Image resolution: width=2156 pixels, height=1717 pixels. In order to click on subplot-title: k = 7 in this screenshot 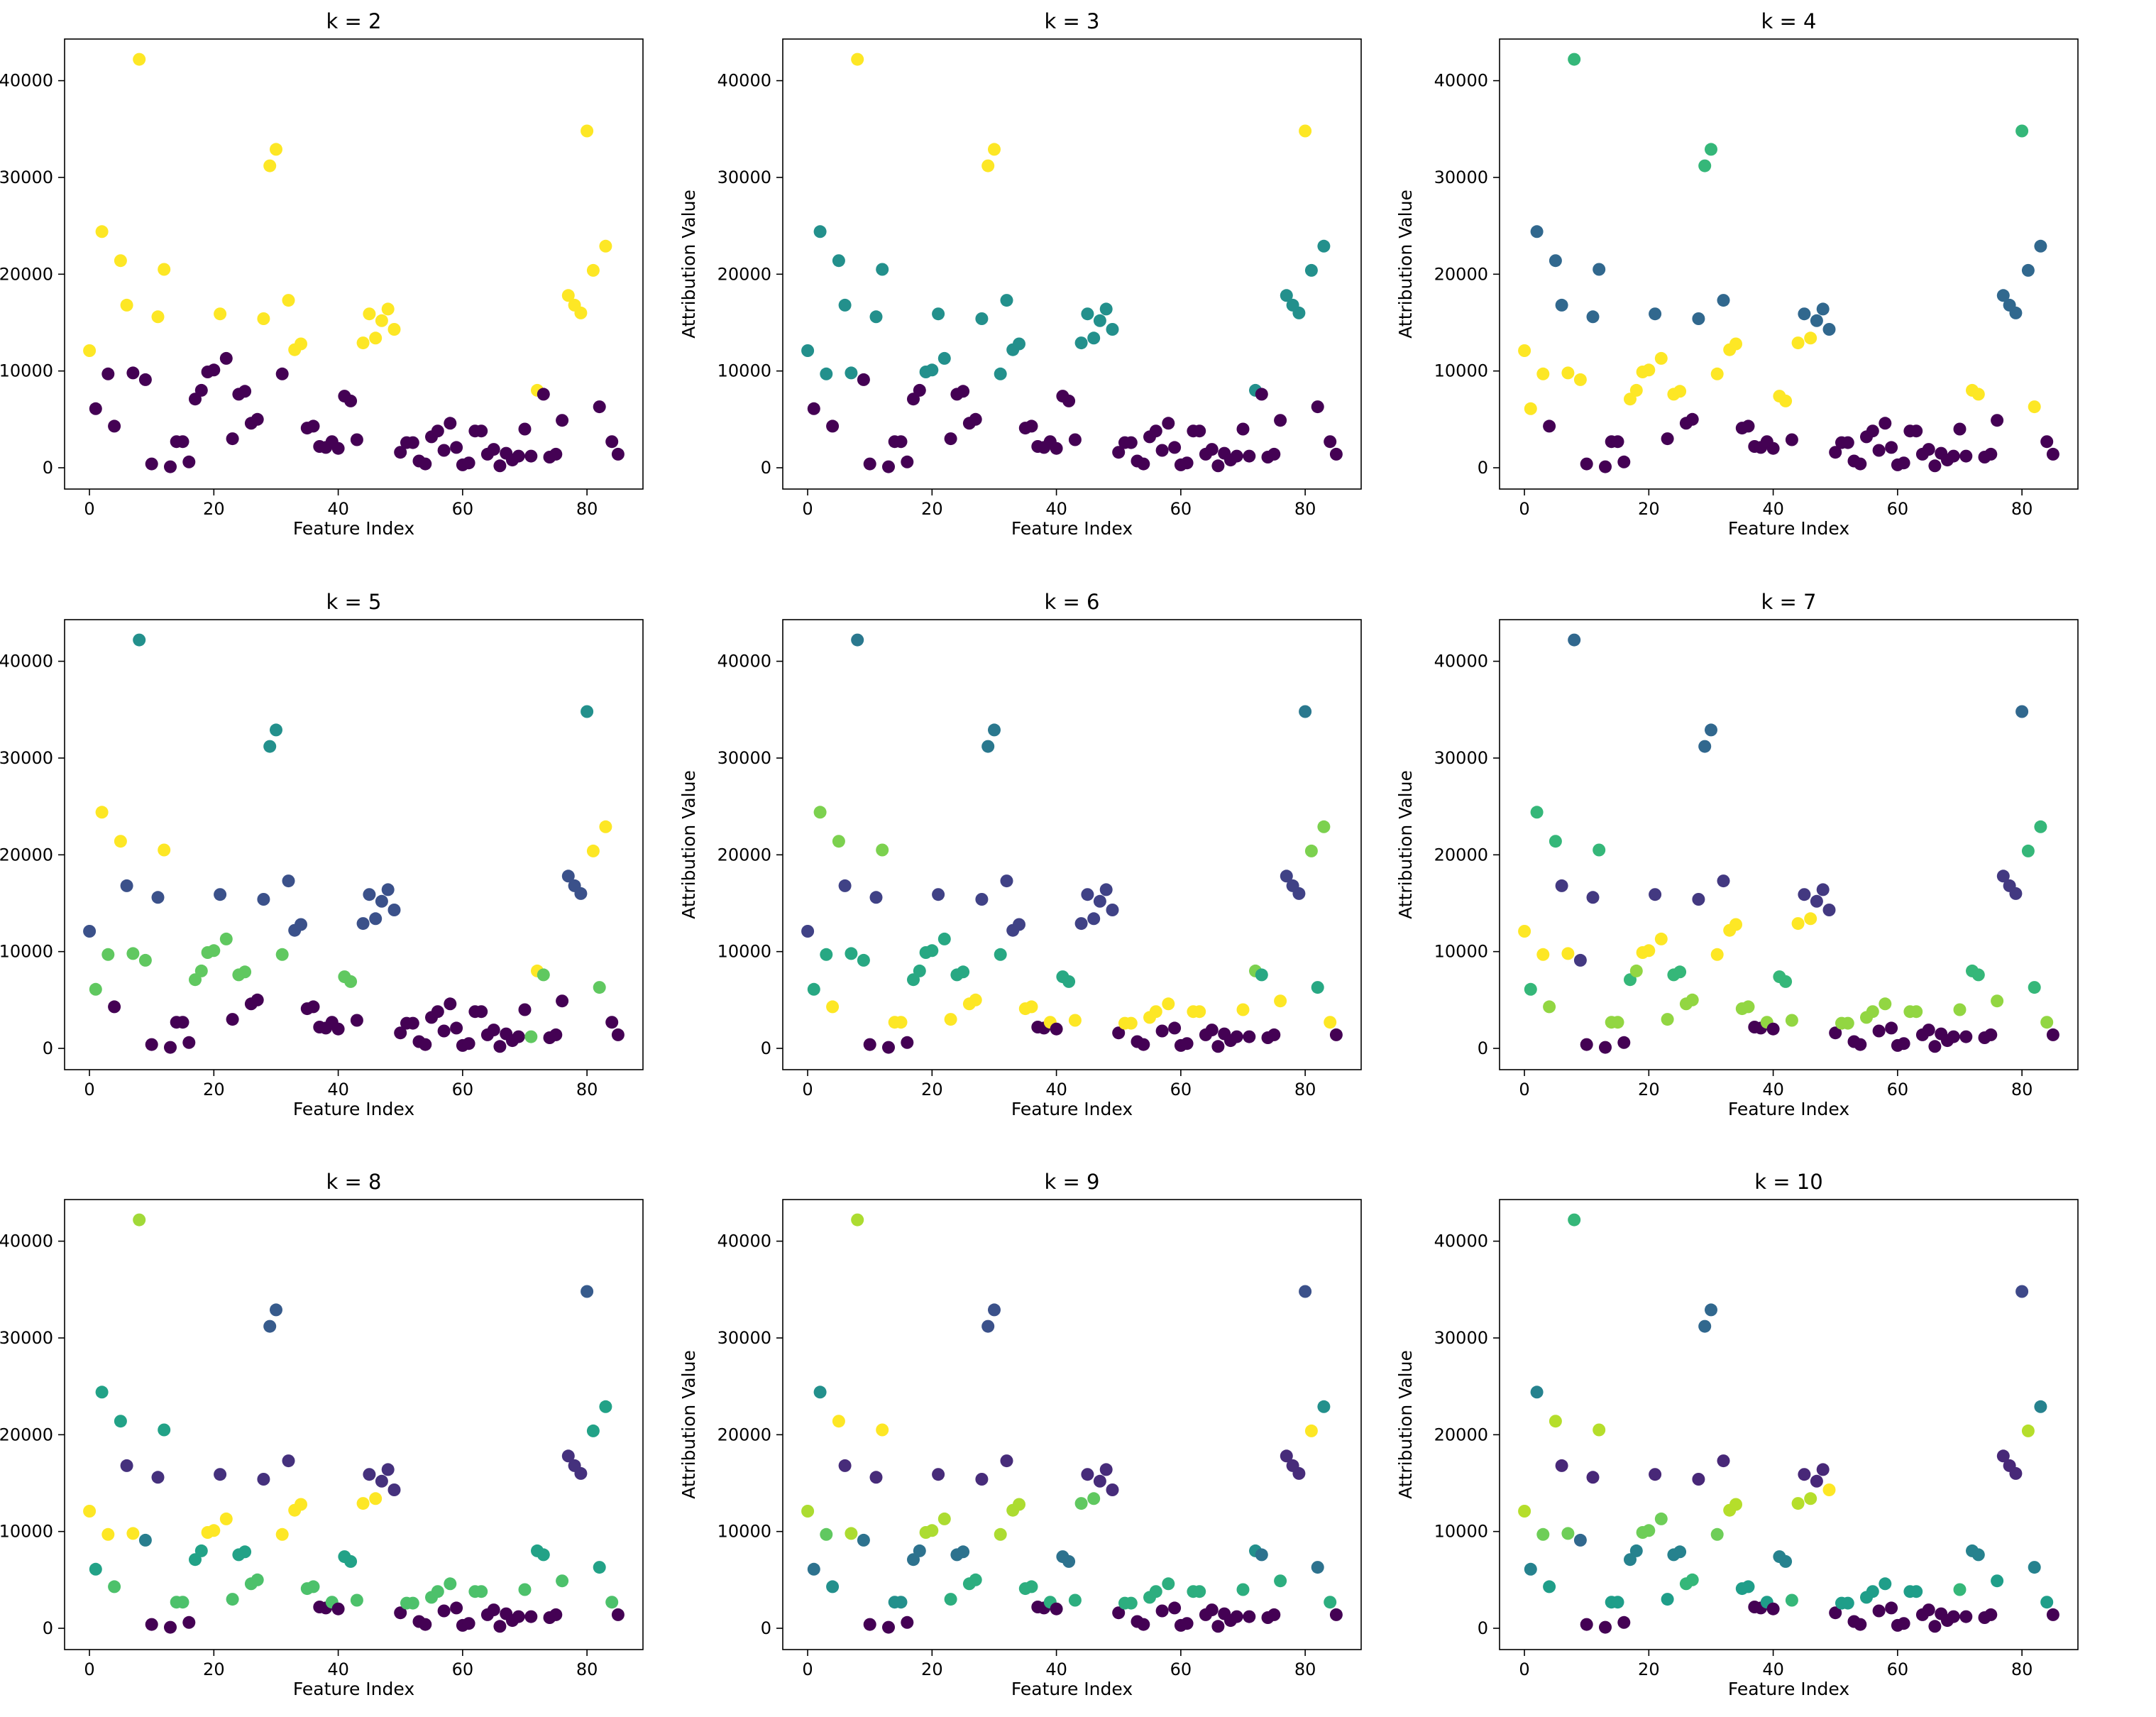, I will do `click(1789, 602)`.